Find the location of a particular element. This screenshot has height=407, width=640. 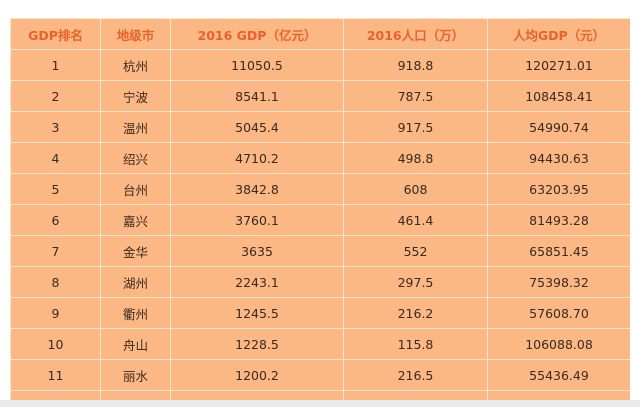

table-row: 2 宁波 8541.1 787.5 108458.41 is located at coordinates (320, 96).